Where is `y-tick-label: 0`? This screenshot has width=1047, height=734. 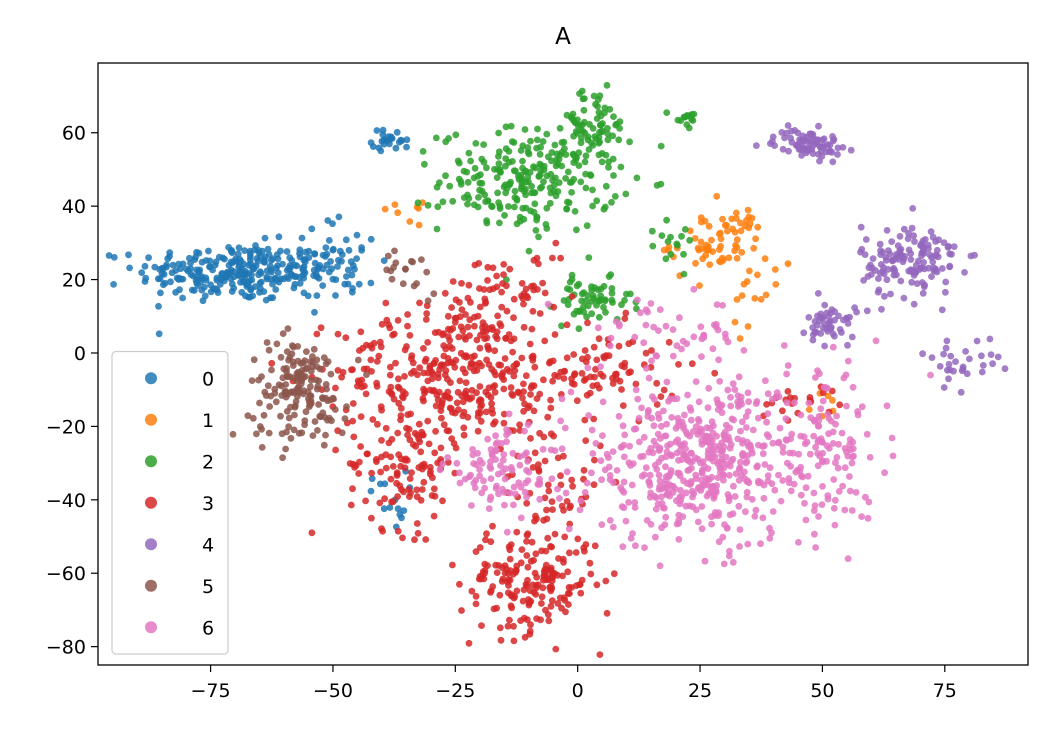
y-tick-label: 0 is located at coordinates (80, 354).